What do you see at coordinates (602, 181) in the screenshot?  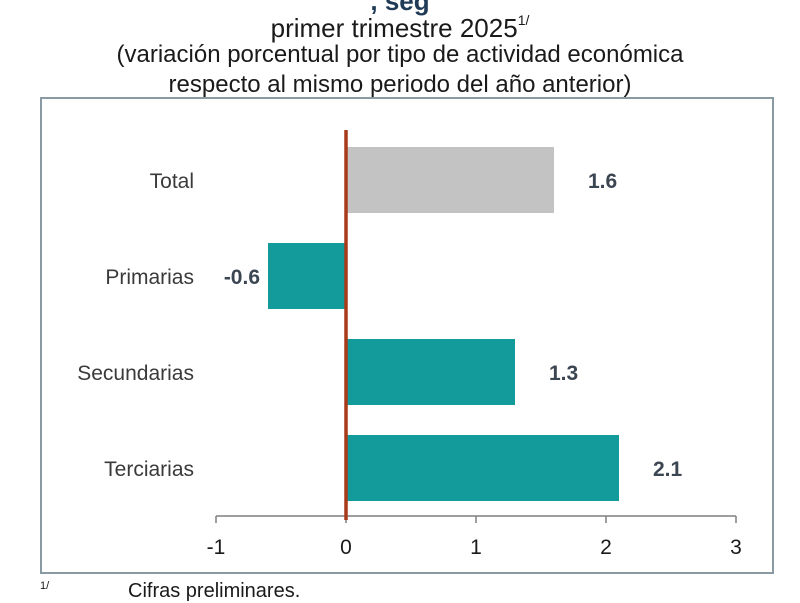 I see `value-label-total: 1.6` at bounding box center [602, 181].